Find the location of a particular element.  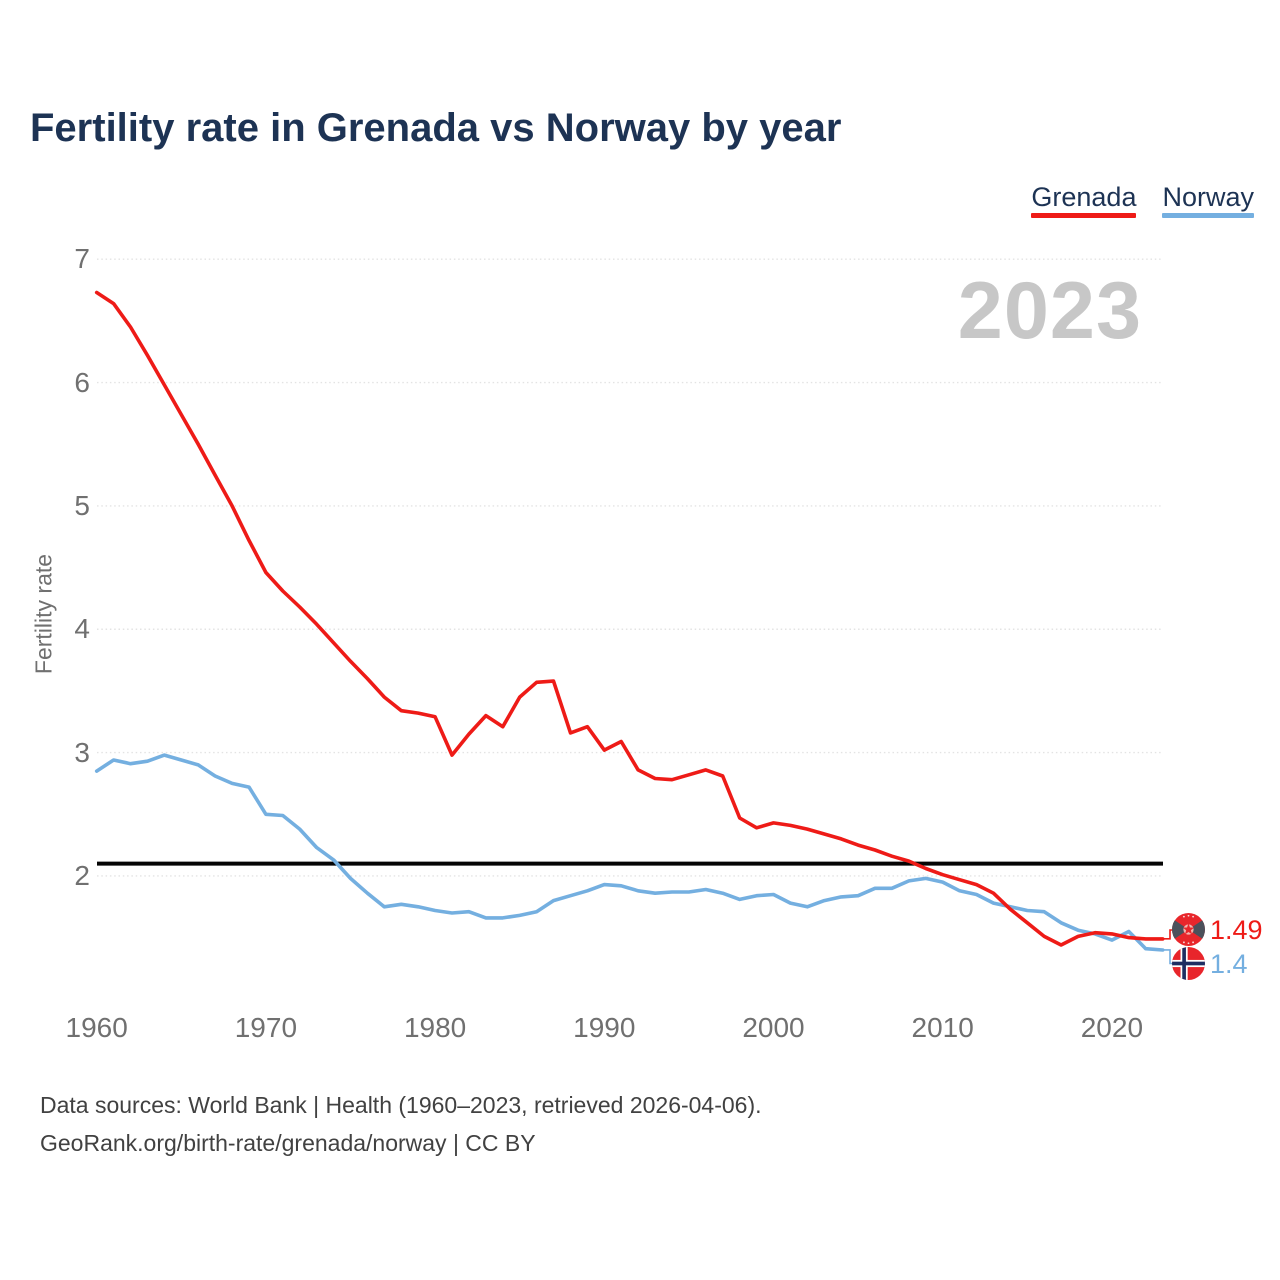

norway-leader-line is located at coordinates (1168, 957).